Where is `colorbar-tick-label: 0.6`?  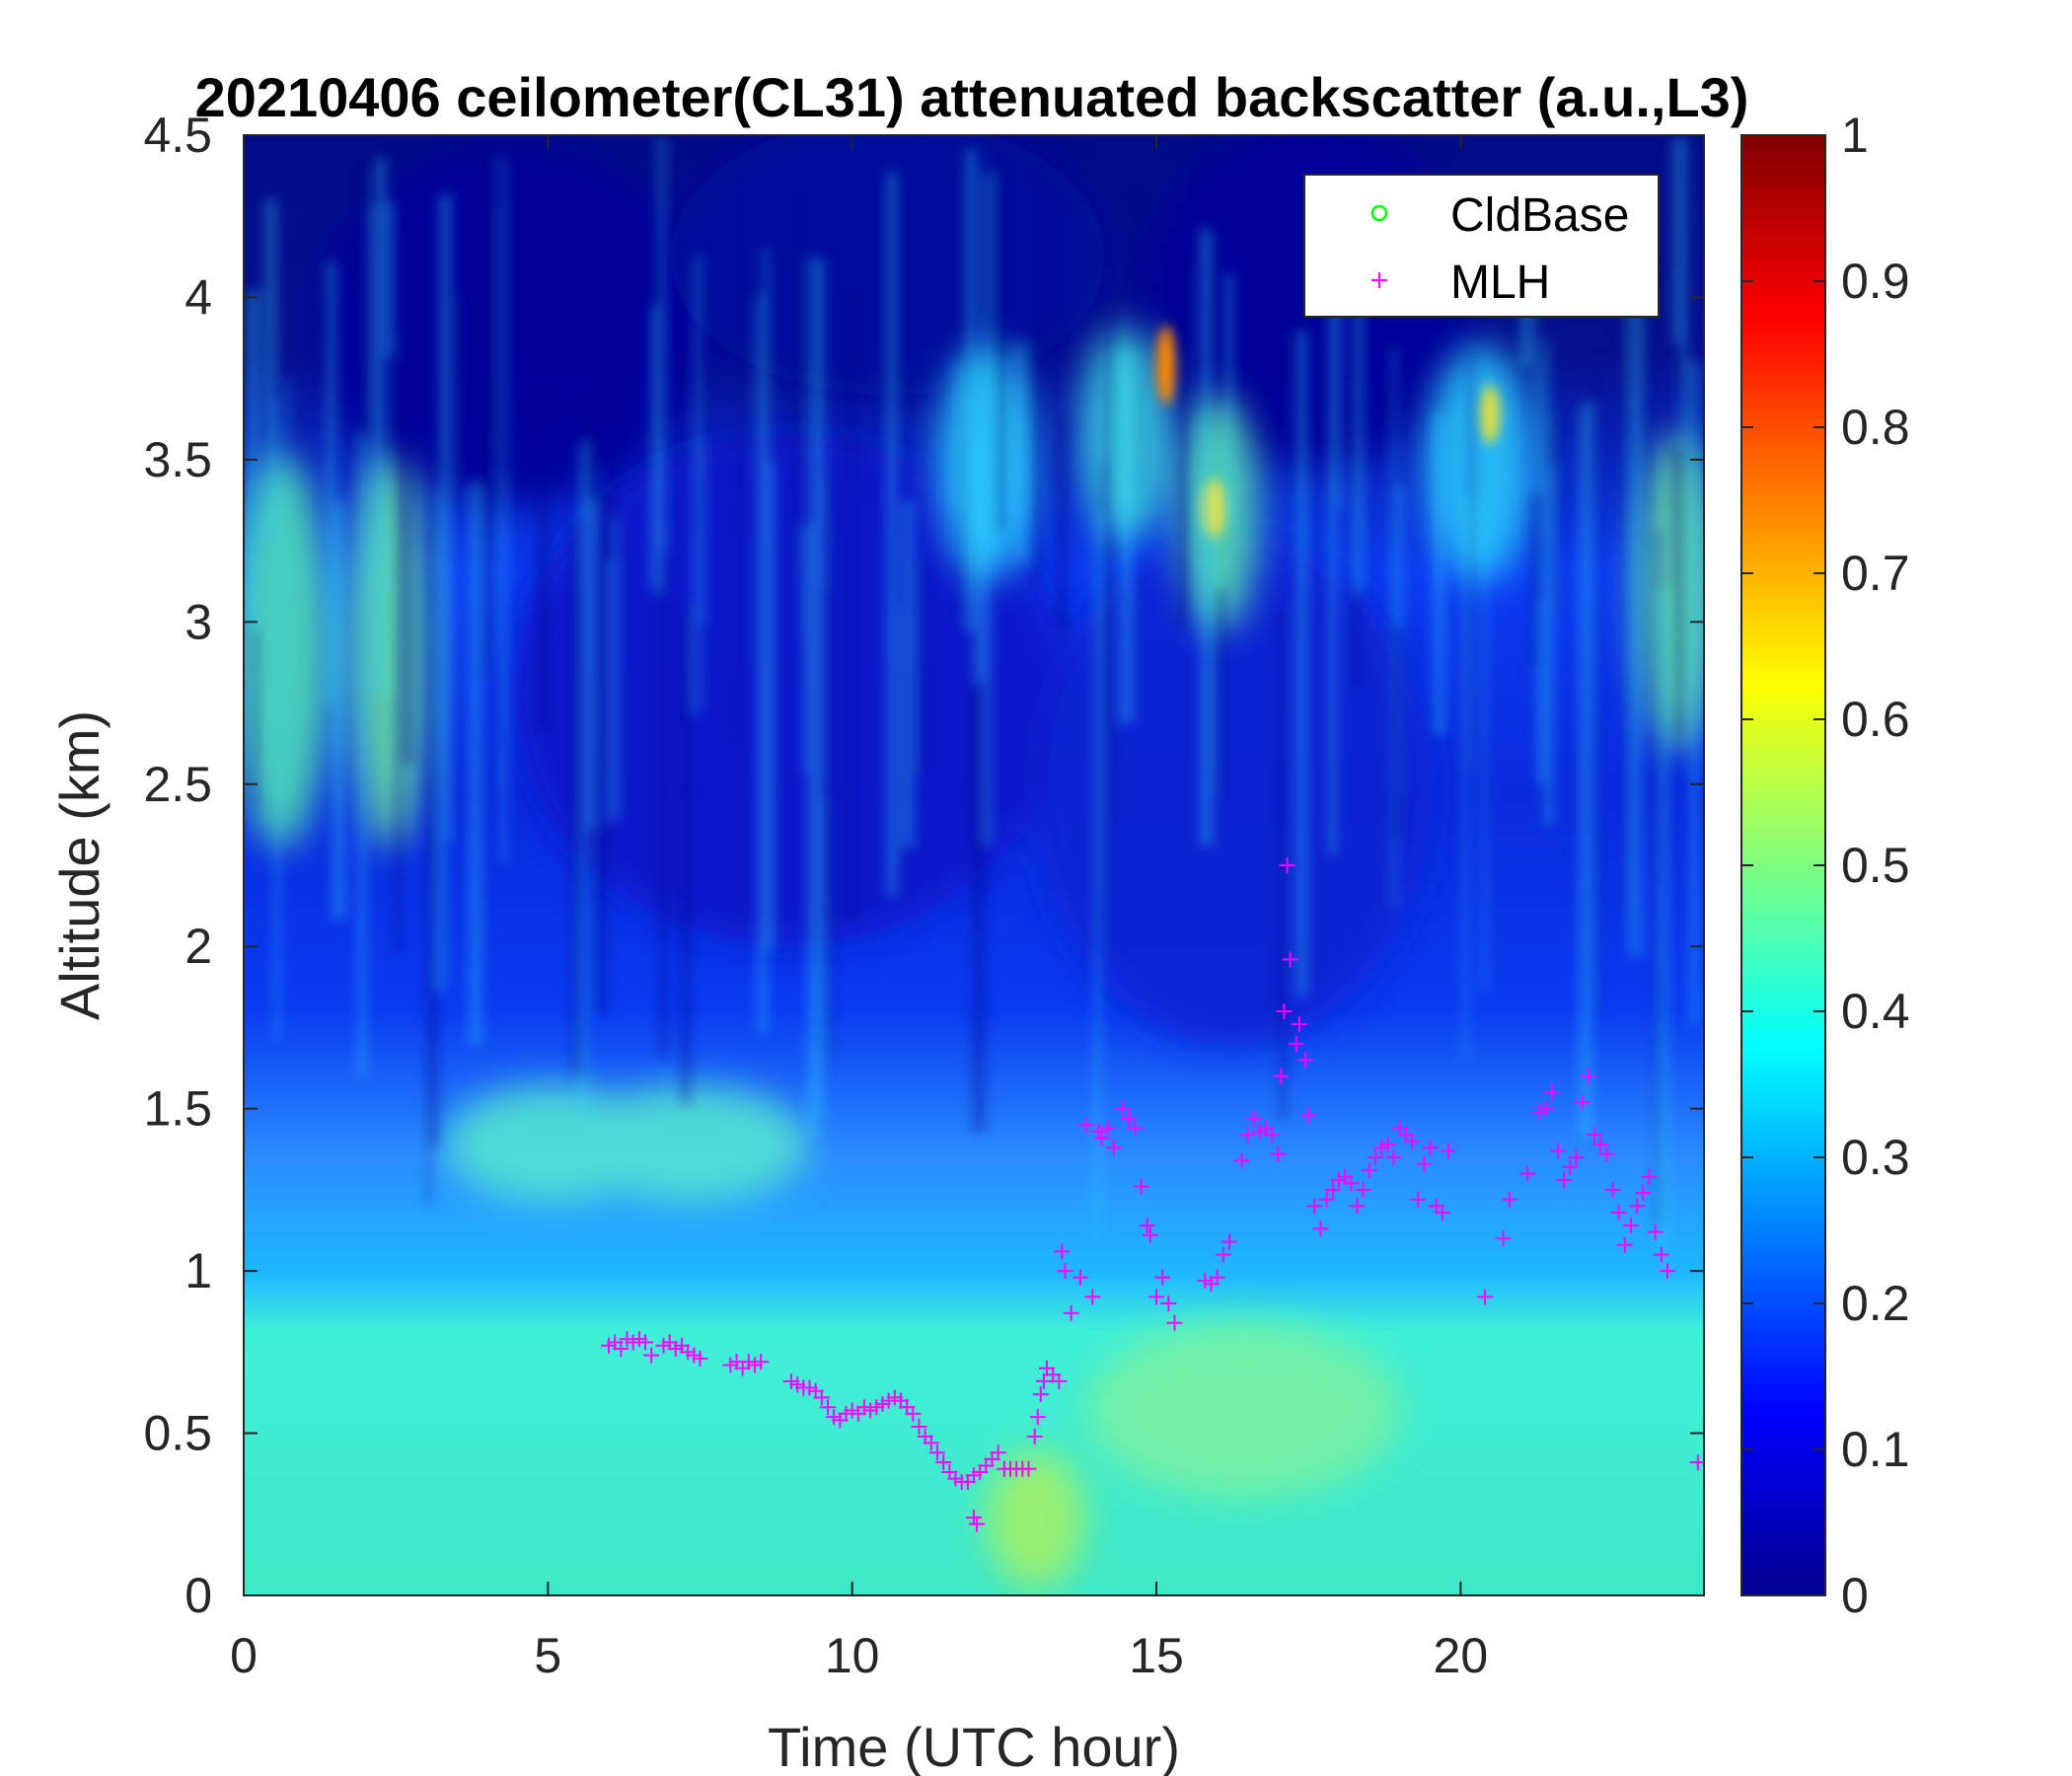 colorbar-tick-label: 0.6 is located at coordinates (1876, 720).